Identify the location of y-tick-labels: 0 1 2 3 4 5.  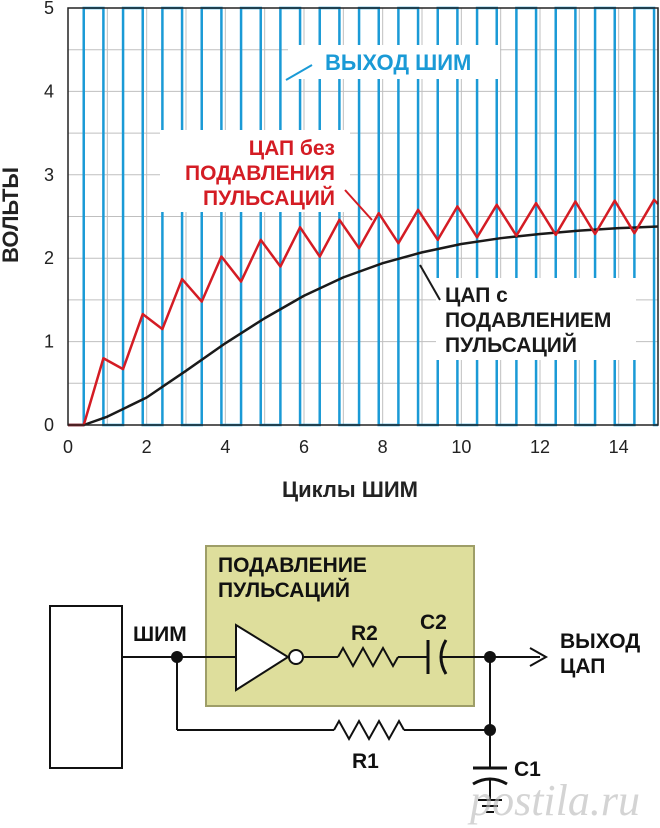
(49, 217).